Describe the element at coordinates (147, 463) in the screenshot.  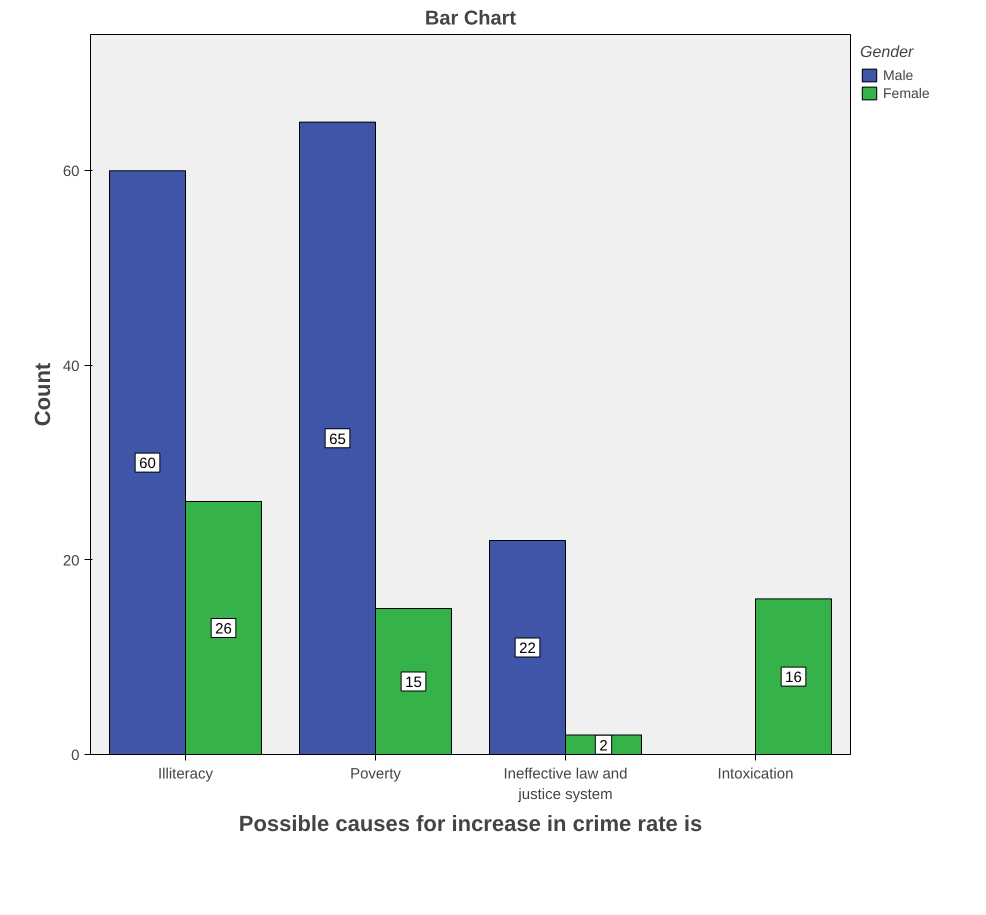
I see `data-label: 60` at that location.